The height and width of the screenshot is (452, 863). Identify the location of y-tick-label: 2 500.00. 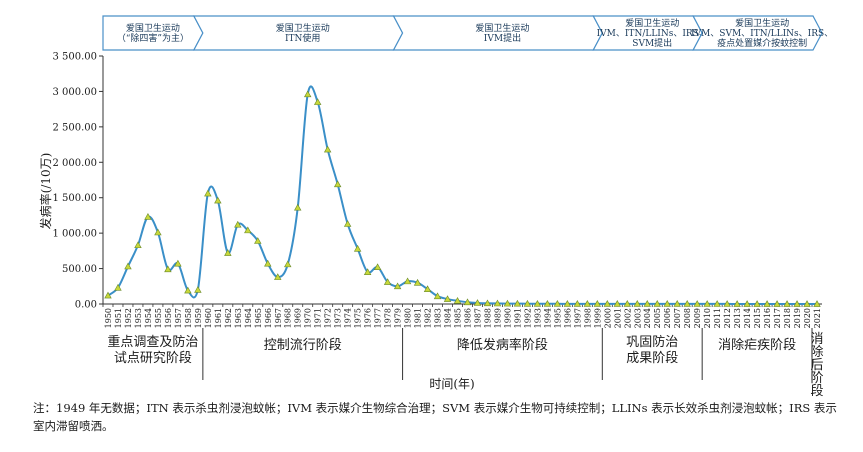
(74, 127).